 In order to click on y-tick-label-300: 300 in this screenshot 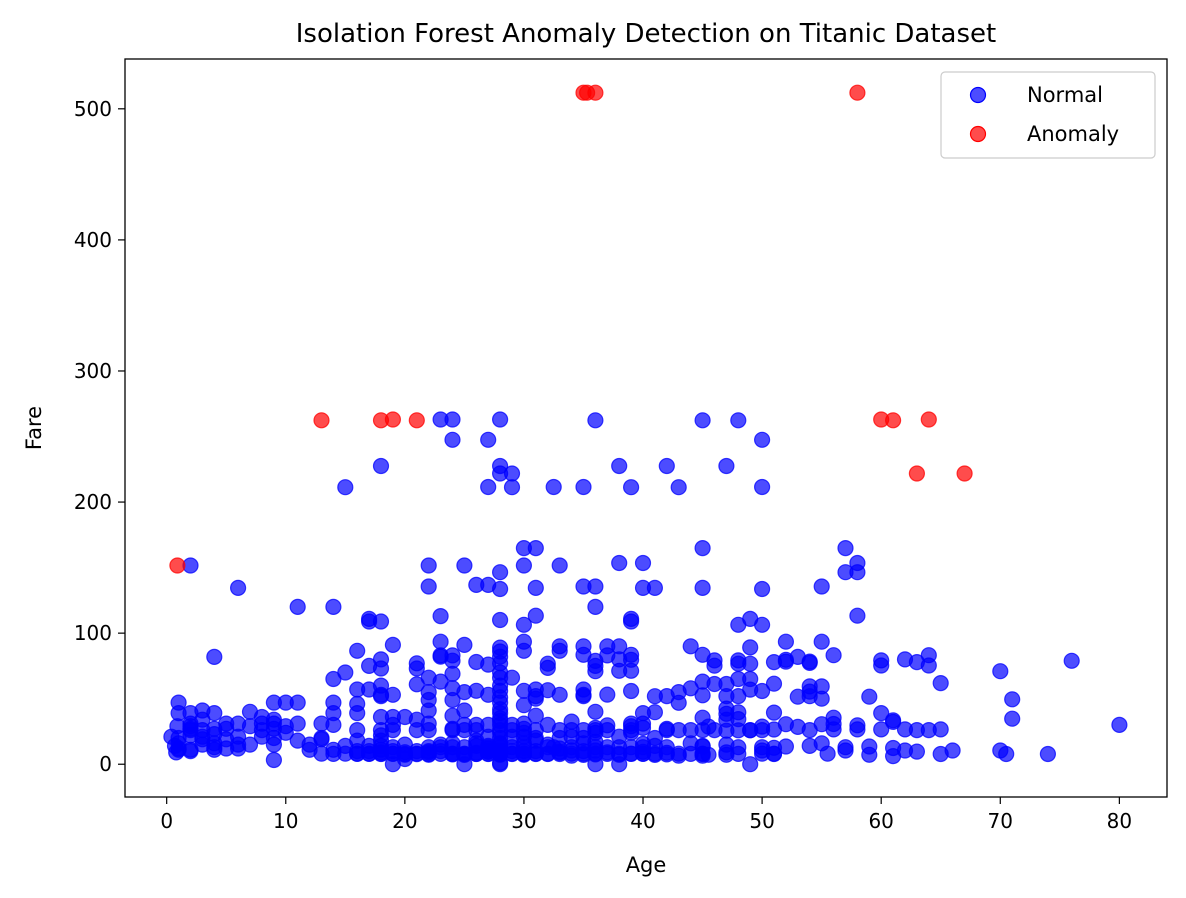, I will do `click(93, 371)`.